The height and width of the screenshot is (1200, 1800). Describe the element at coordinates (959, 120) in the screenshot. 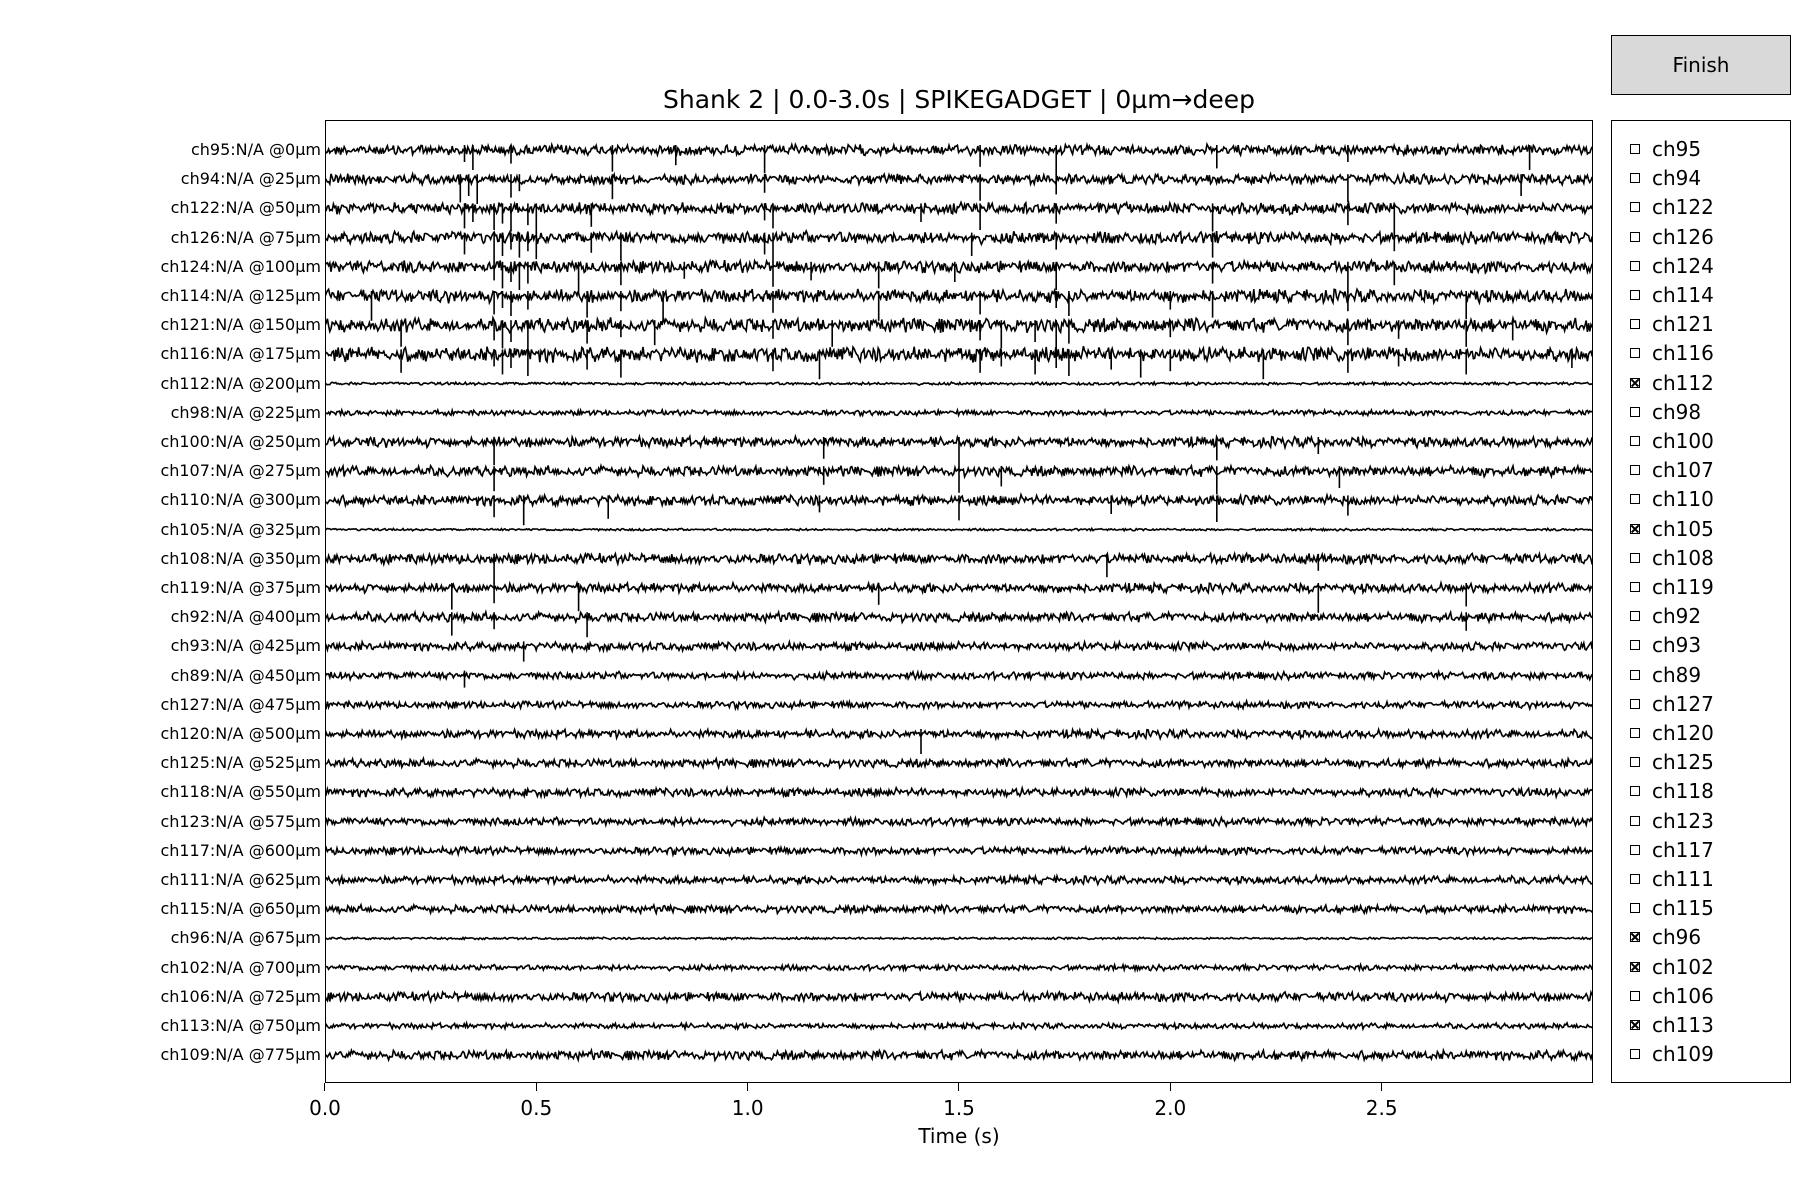

I see `plot-frame-top` at that location.